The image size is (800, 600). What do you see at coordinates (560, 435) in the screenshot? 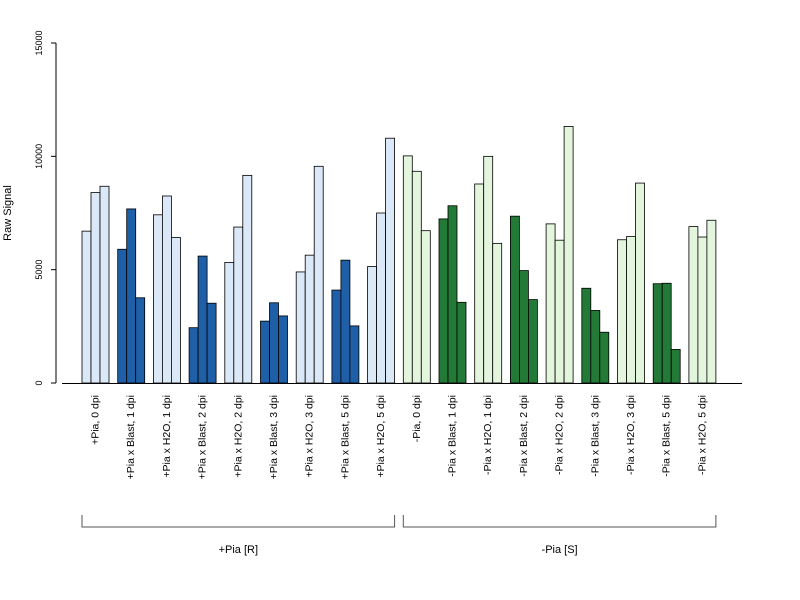
I see `x-tick-label: -Pia x H2O, 2 dpi` at bounding box center [560, 435].